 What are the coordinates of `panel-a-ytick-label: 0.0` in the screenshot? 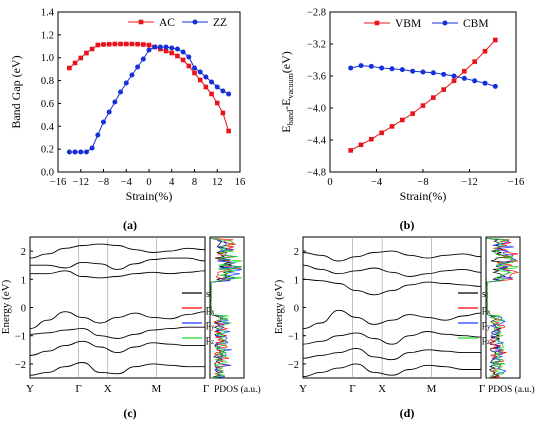 It's located at (47, 173).